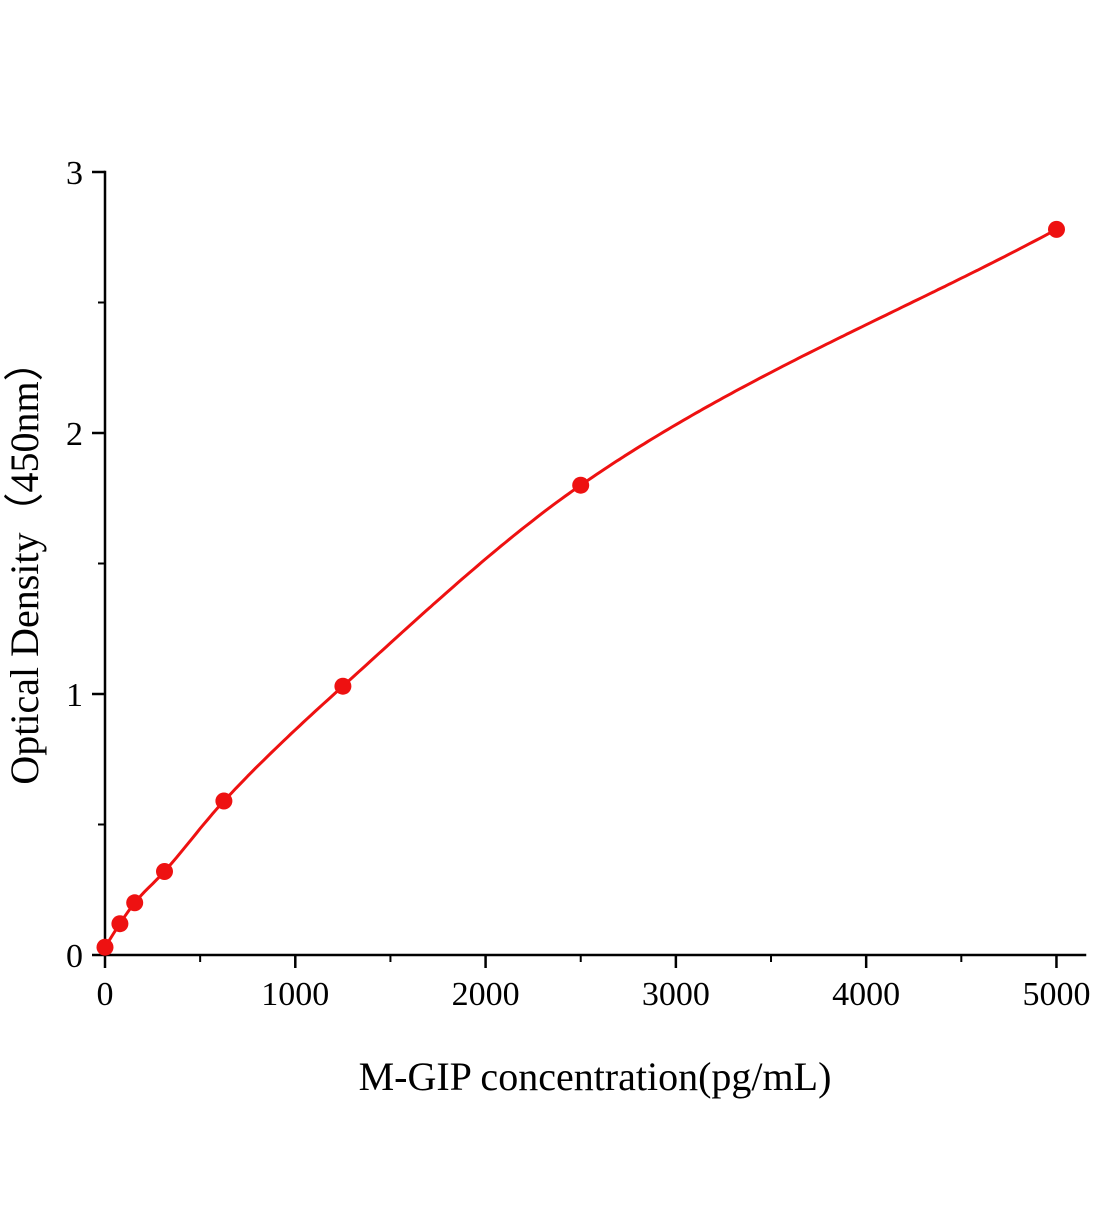  What do you see at coordinates (74, 695) in the screenshot?
I see `y-tick-label: 1` at bounding box center [74, 695].